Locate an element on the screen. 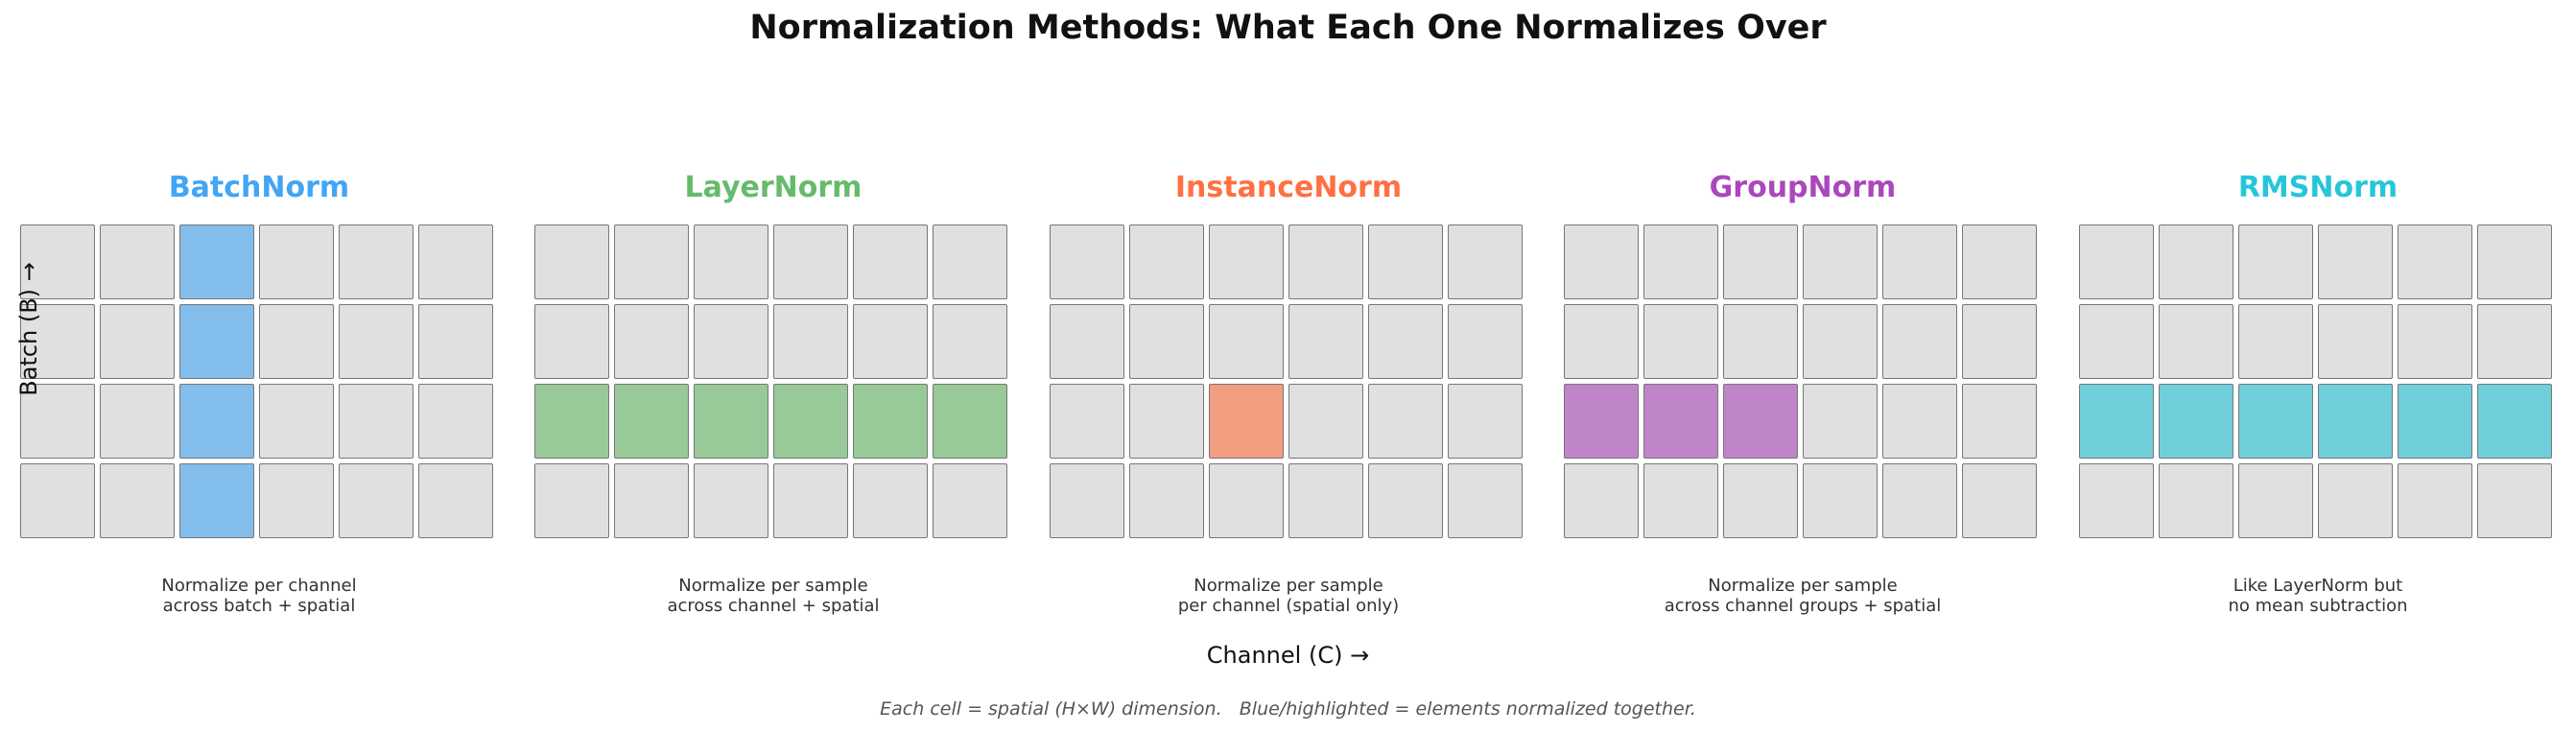  caption-line: Like LayerNorm but is located at coordinates (2318, 586).